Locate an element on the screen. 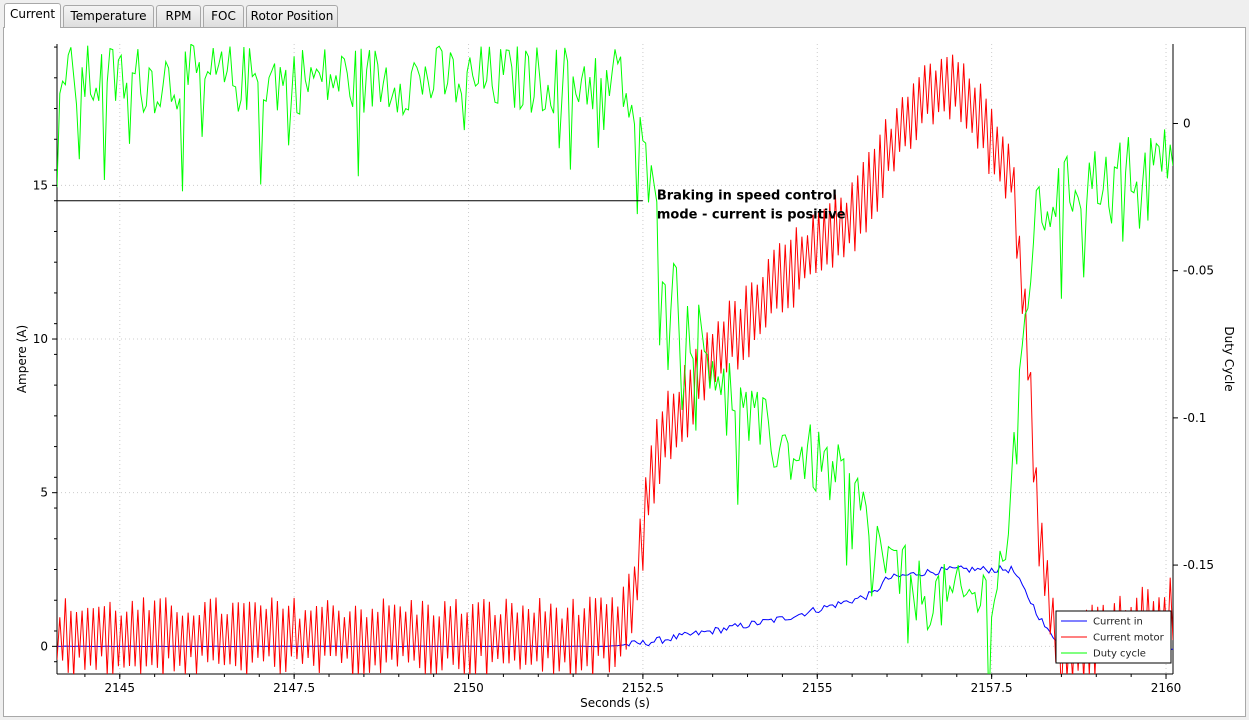 Image resolution: width=1249 pixels, height=720 pixels. y-axis-label: Ampere (A) is located at coordinates (22, 359).